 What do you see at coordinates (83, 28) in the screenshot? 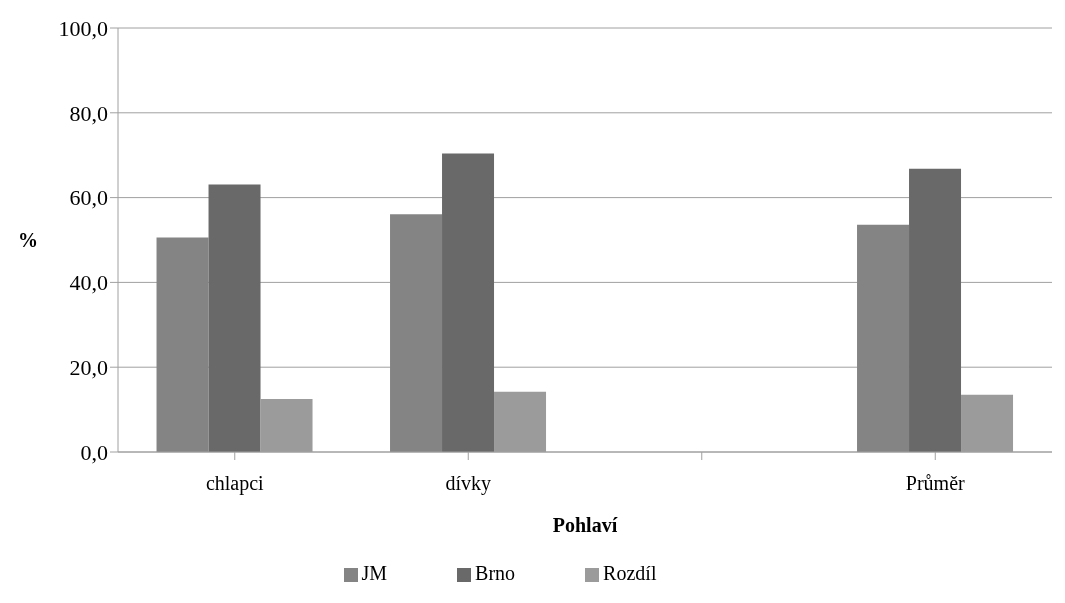
I see `y-tick-label: 100,0` at bounding box center [83, 28].